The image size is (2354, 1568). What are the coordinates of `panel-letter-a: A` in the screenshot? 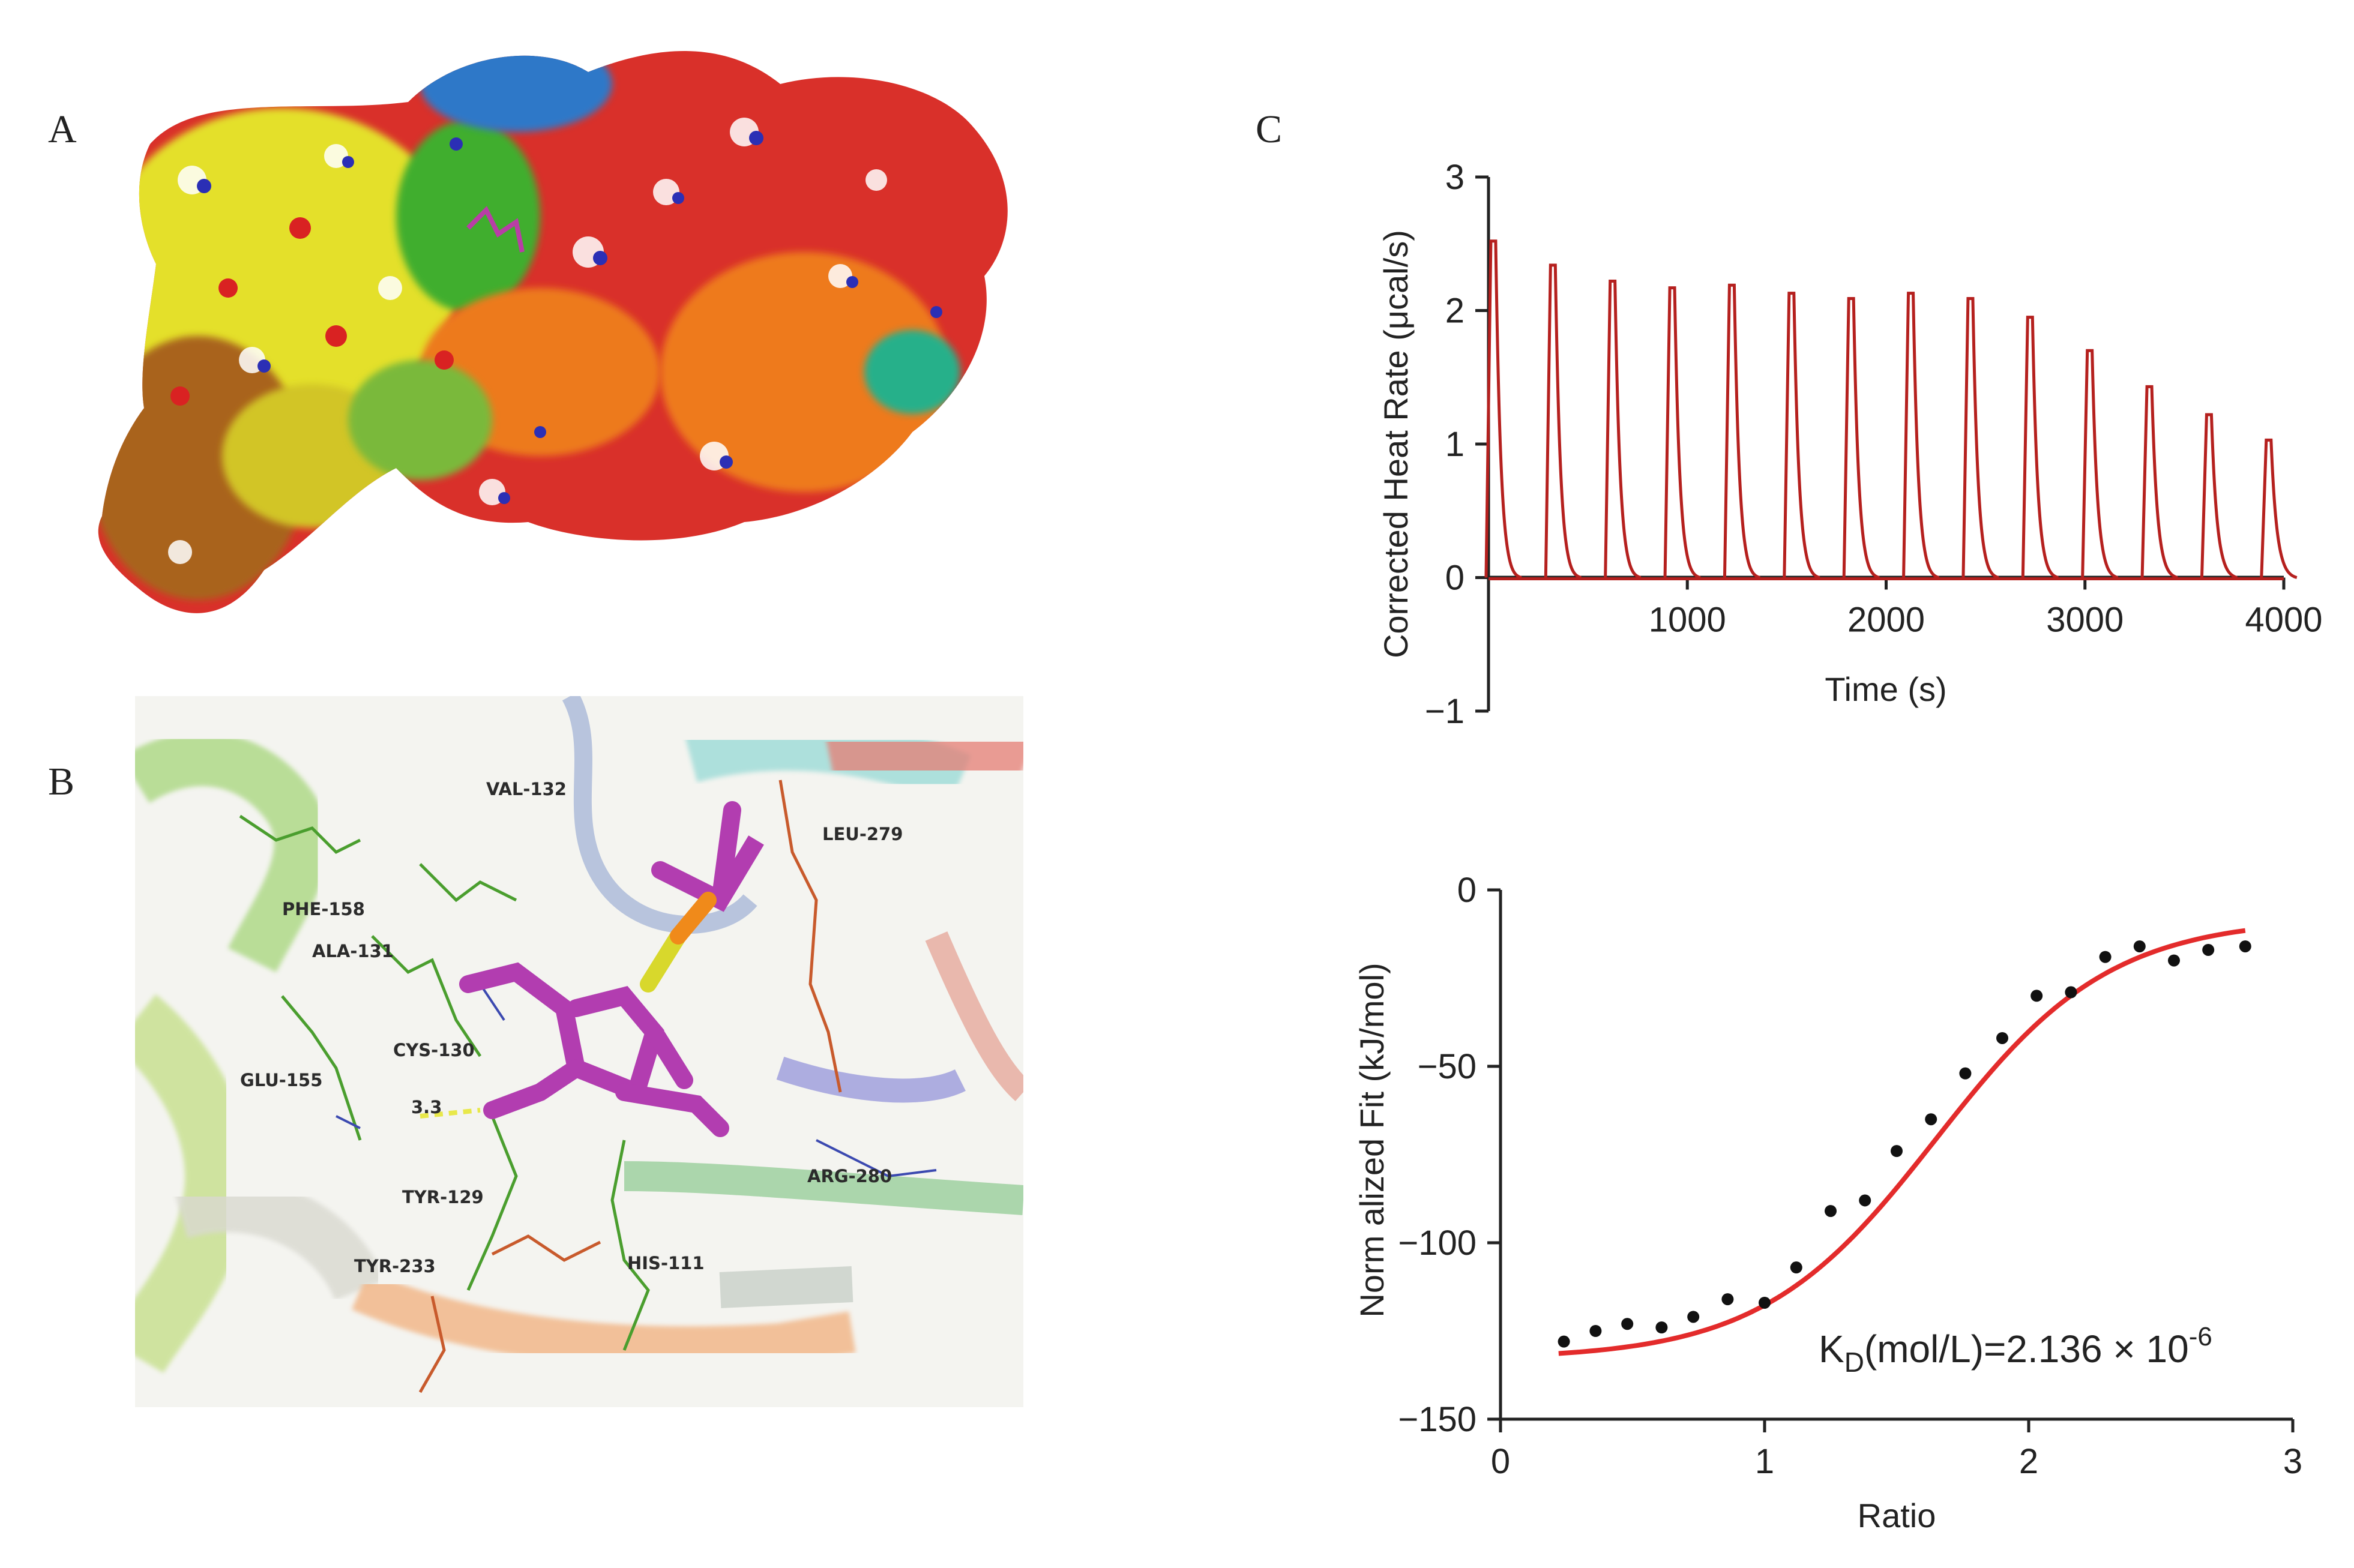 It's located at (62, 129).